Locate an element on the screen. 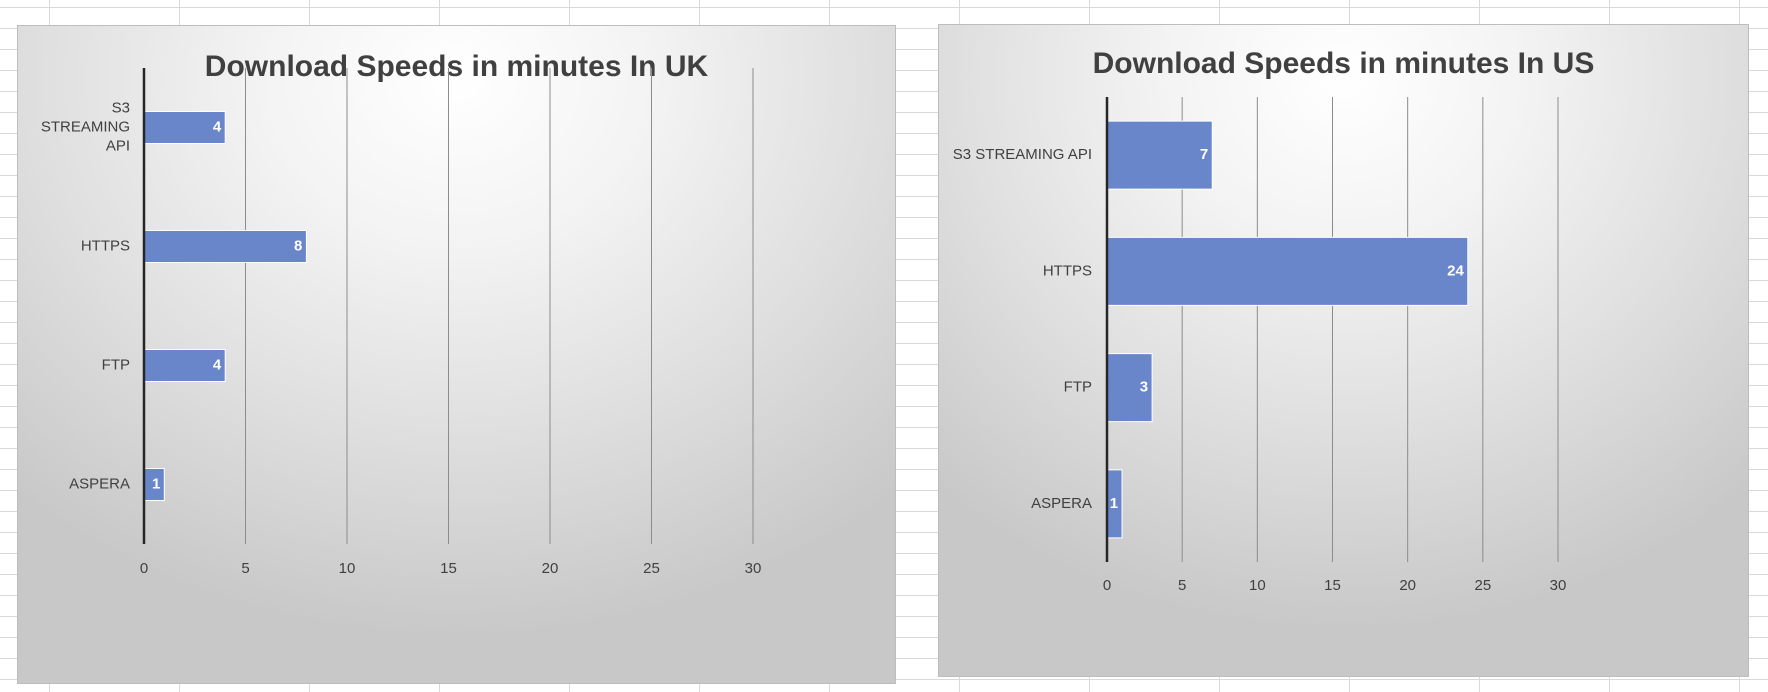 Image resolution: width=1768 pixels, height=692 pixels. chart-title: Download Speeds in minutes In UK is located at coordinates (457, 66).